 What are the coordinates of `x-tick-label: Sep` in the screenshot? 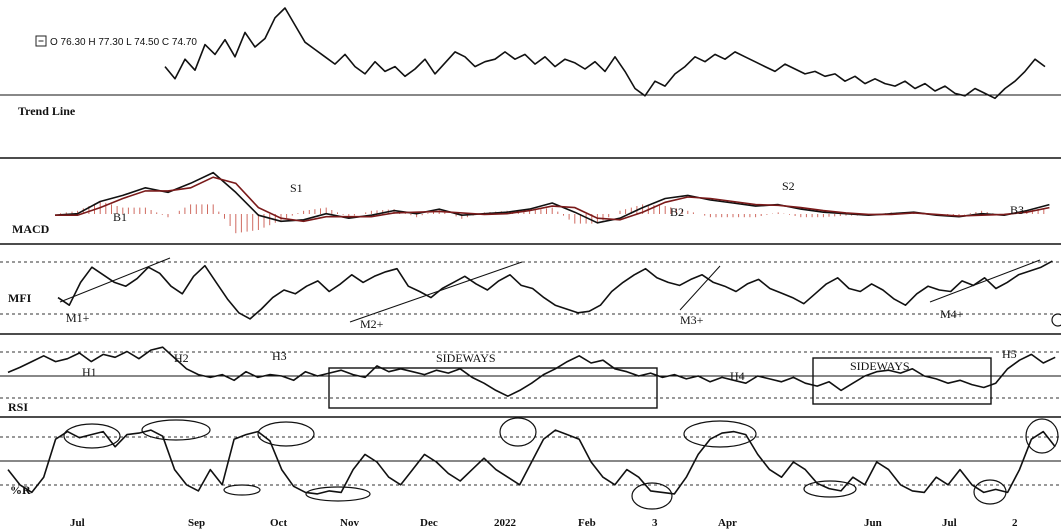 It's located at (196, 523).